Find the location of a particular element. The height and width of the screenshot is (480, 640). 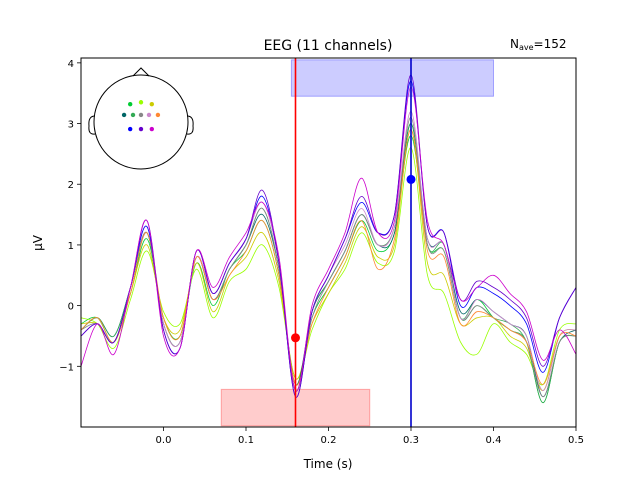

y-tick-label: −1 is located at coordinates (66, 367).